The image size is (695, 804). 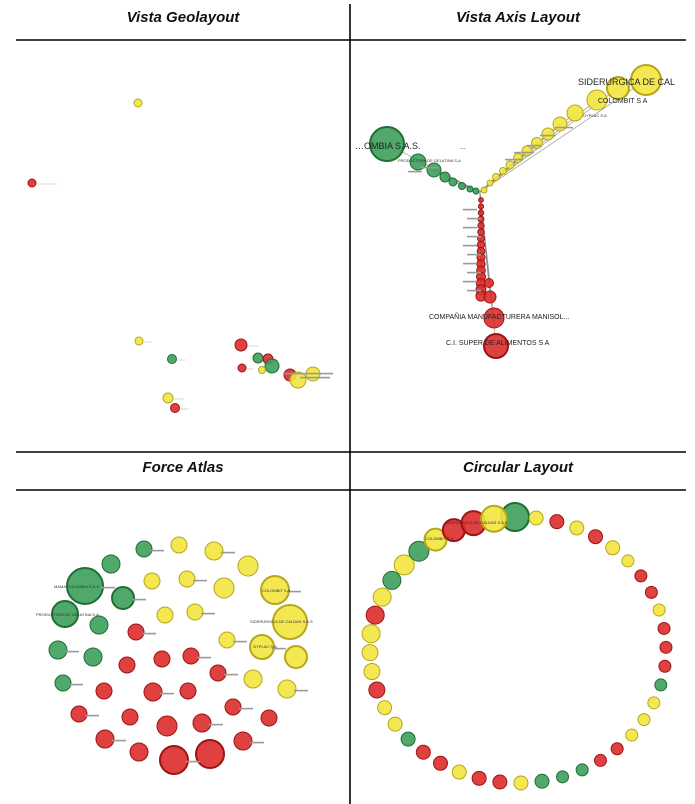 I want to click on circ-label-colombit: COLOMBIT S A, so click(x=439, y=538).